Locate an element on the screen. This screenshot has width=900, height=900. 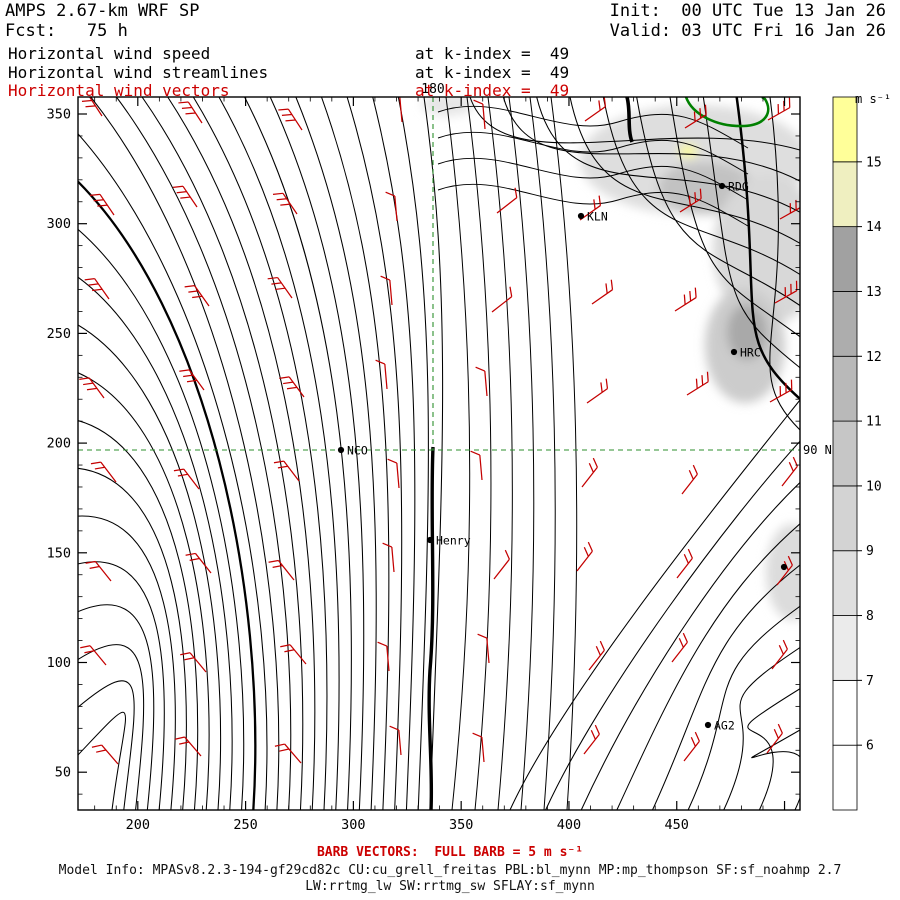
y-tick-label: 300 is located at coordinates (59, 224).